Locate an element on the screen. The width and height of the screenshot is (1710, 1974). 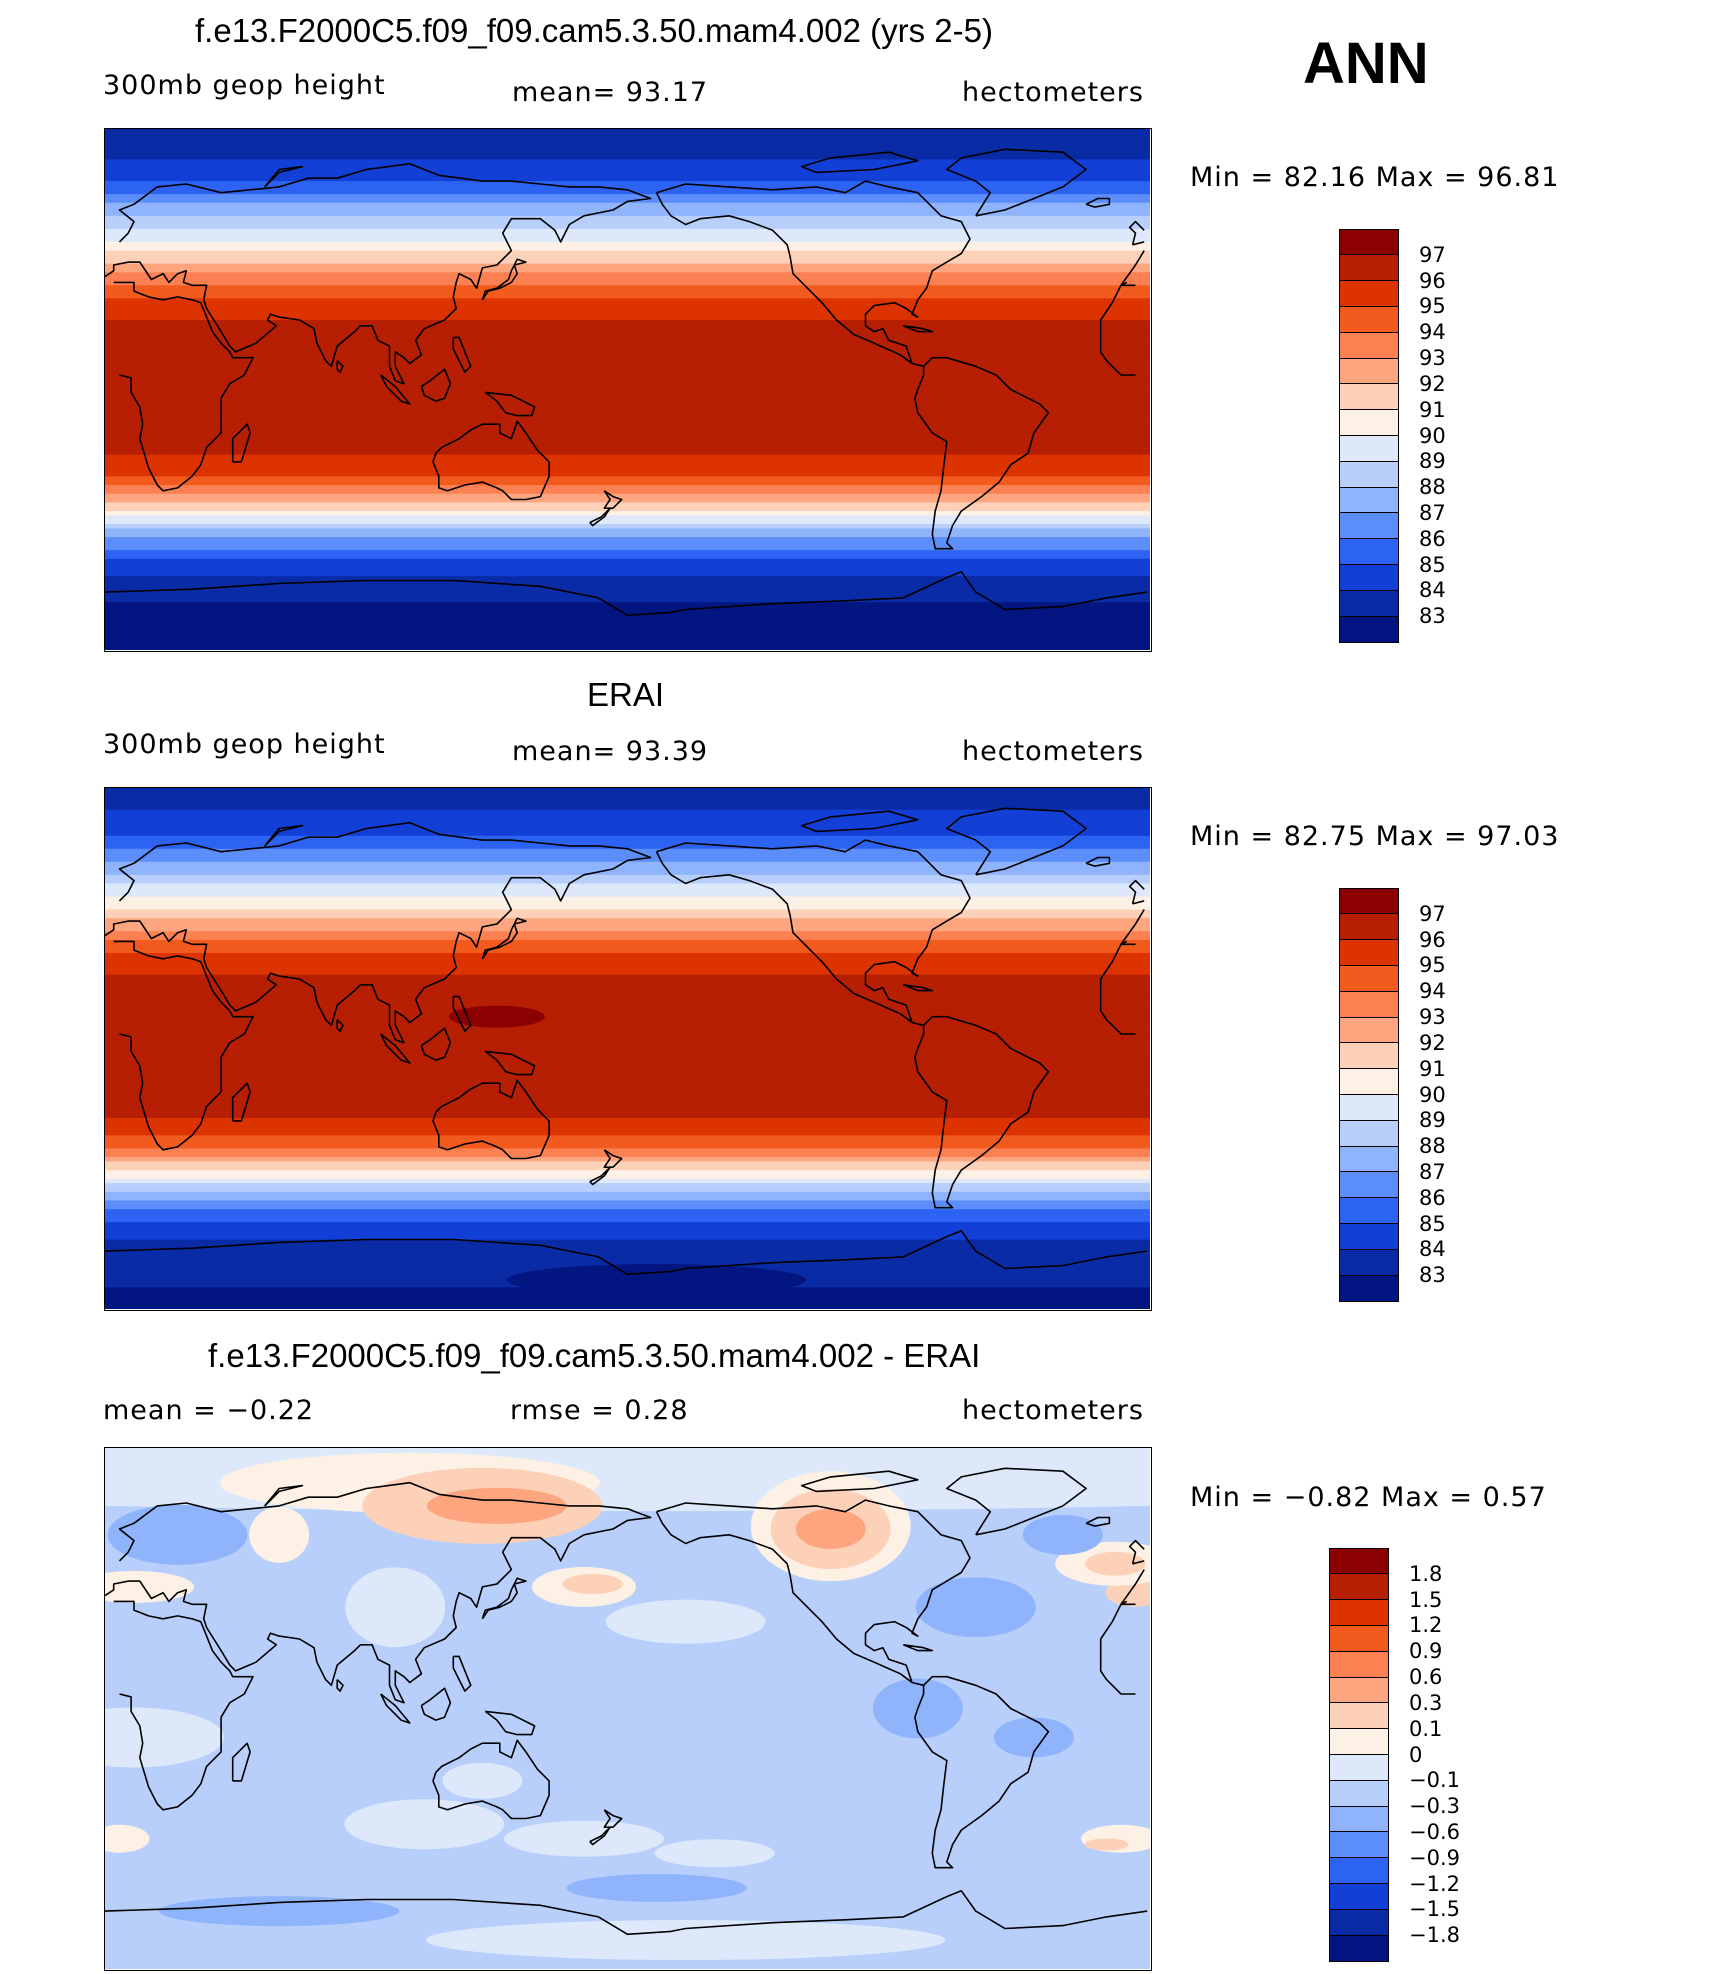
colorbar-tick-label: −0.1 is located at coordinates (1434, 1780).